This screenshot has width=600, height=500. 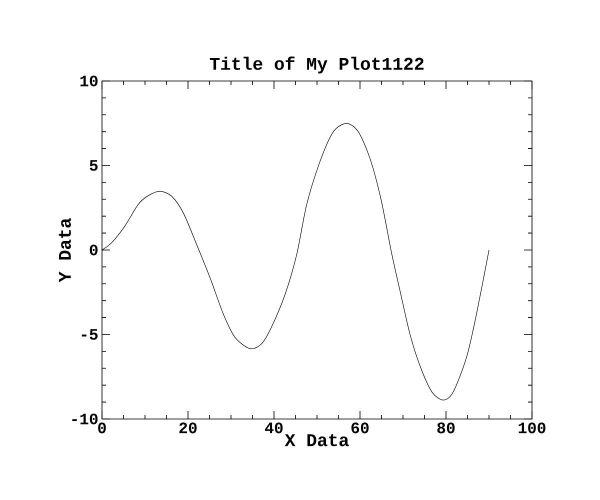 What do you see at coordinates (360, 428) in the screenshot?
I see `x-tick-label: 60` at bounding box center [360, 428].